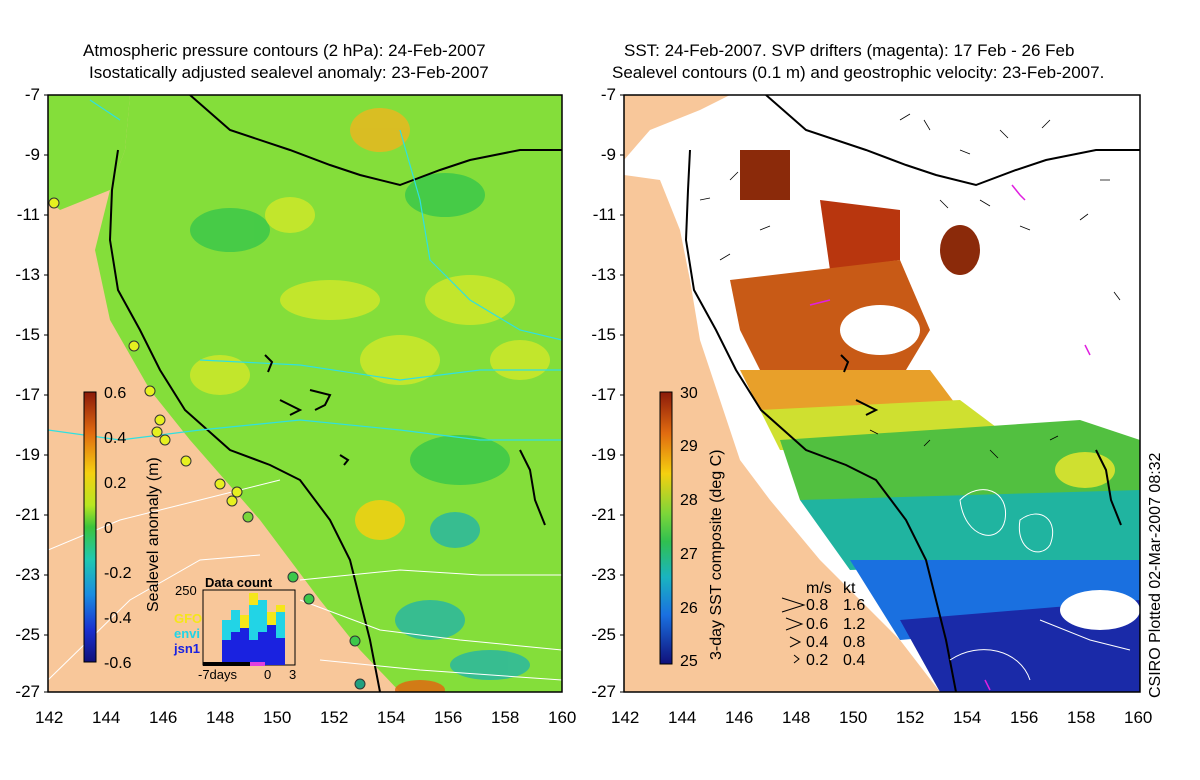 This screenshot has width=1200, height=780. What do you see at coordinates (163, 717) in the screenshot?
I see `left-x-tick: 146` at bounding box center [163, 717].